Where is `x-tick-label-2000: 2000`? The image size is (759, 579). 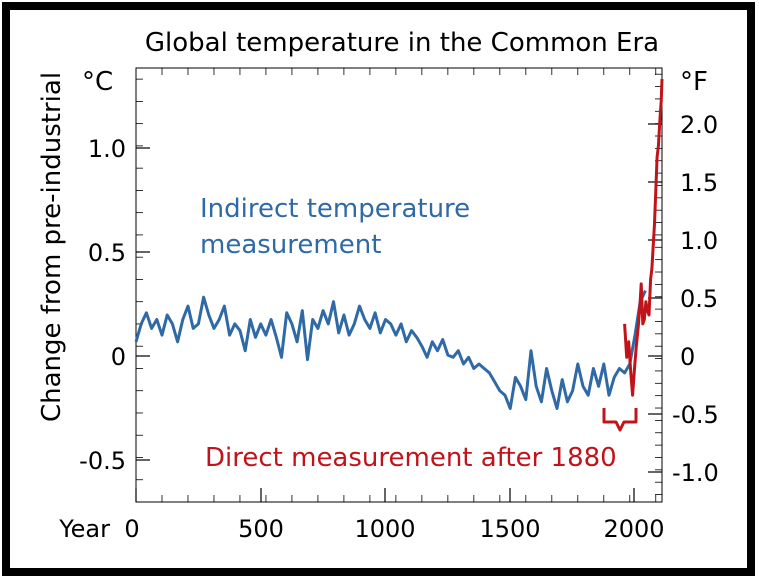 x-tick-label-2000: 2000 is located at coordinates (633, 529).